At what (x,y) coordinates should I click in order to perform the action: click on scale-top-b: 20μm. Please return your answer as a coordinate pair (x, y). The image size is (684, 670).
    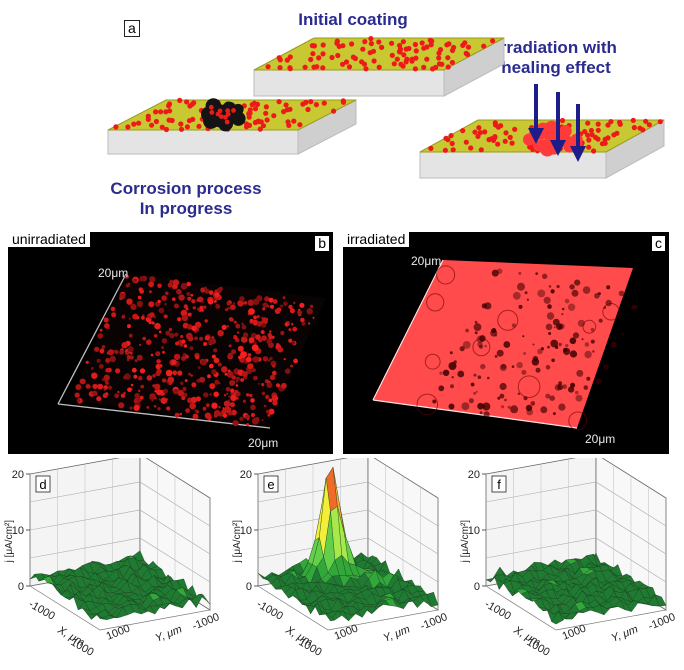
    Looking at the image, I should click on (113, 273).